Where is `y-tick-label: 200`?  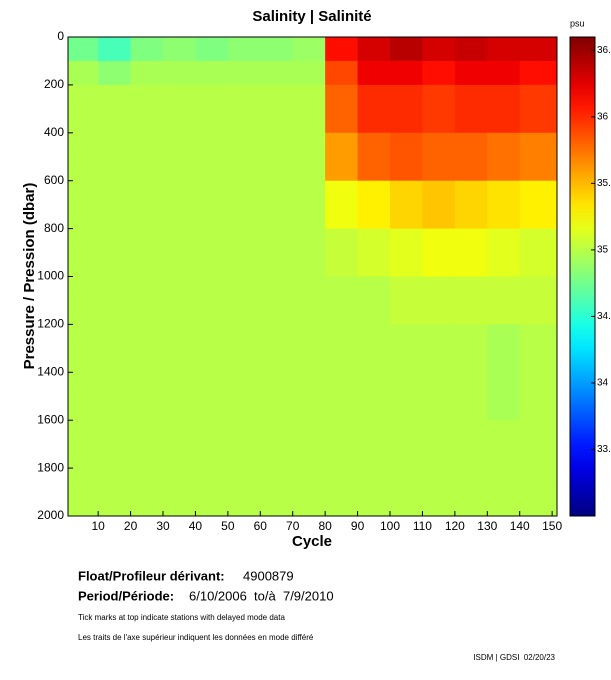 y-tick-label: 200 is located at coordinates (54, 84).